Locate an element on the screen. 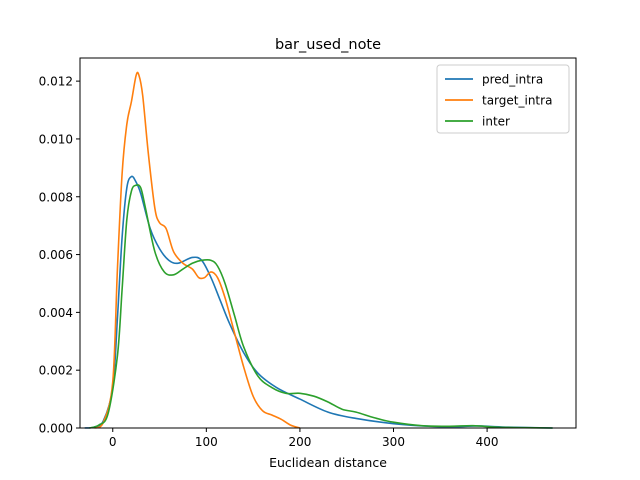 This screenshot has height=480, width=640. y-tick-label: 0.002 is located at coordinates (56, 371).